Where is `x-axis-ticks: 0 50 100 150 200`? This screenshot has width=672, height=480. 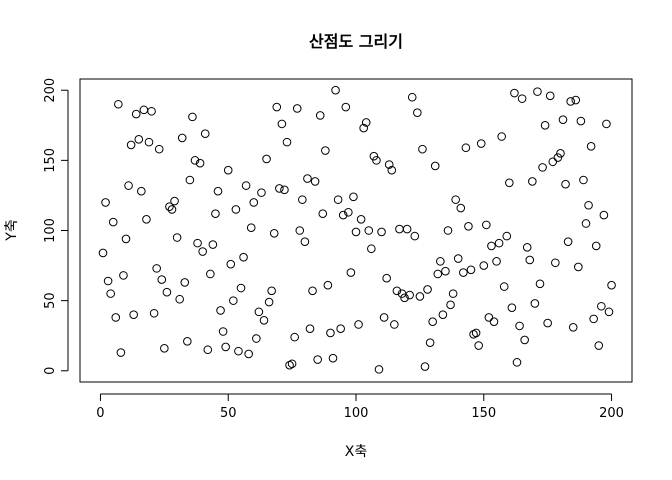
x-axis-ticks: 0 50 100 150 200 is located at coordinates (360, 407).